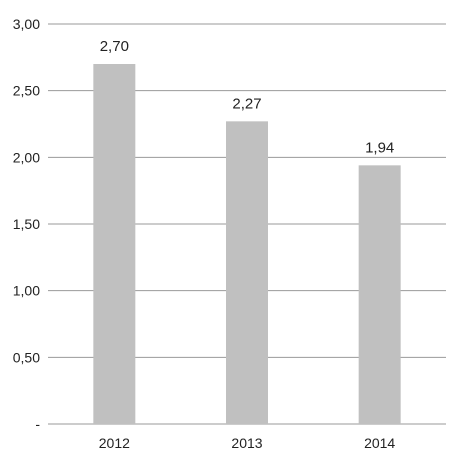 The image size is (450, 470). Describe the element at coordinates (26, 24) in the screenshot. I see `y-tick-label: 3,00` at that location.